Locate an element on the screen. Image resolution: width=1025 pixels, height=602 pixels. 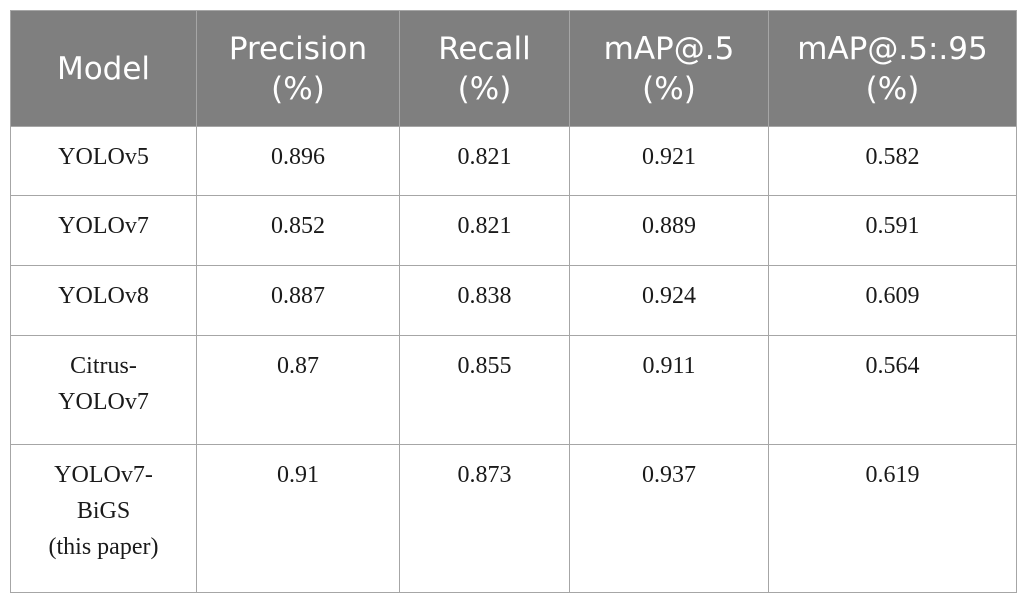
cell-model: YOLOv7 is located at coordinates (103, 230).